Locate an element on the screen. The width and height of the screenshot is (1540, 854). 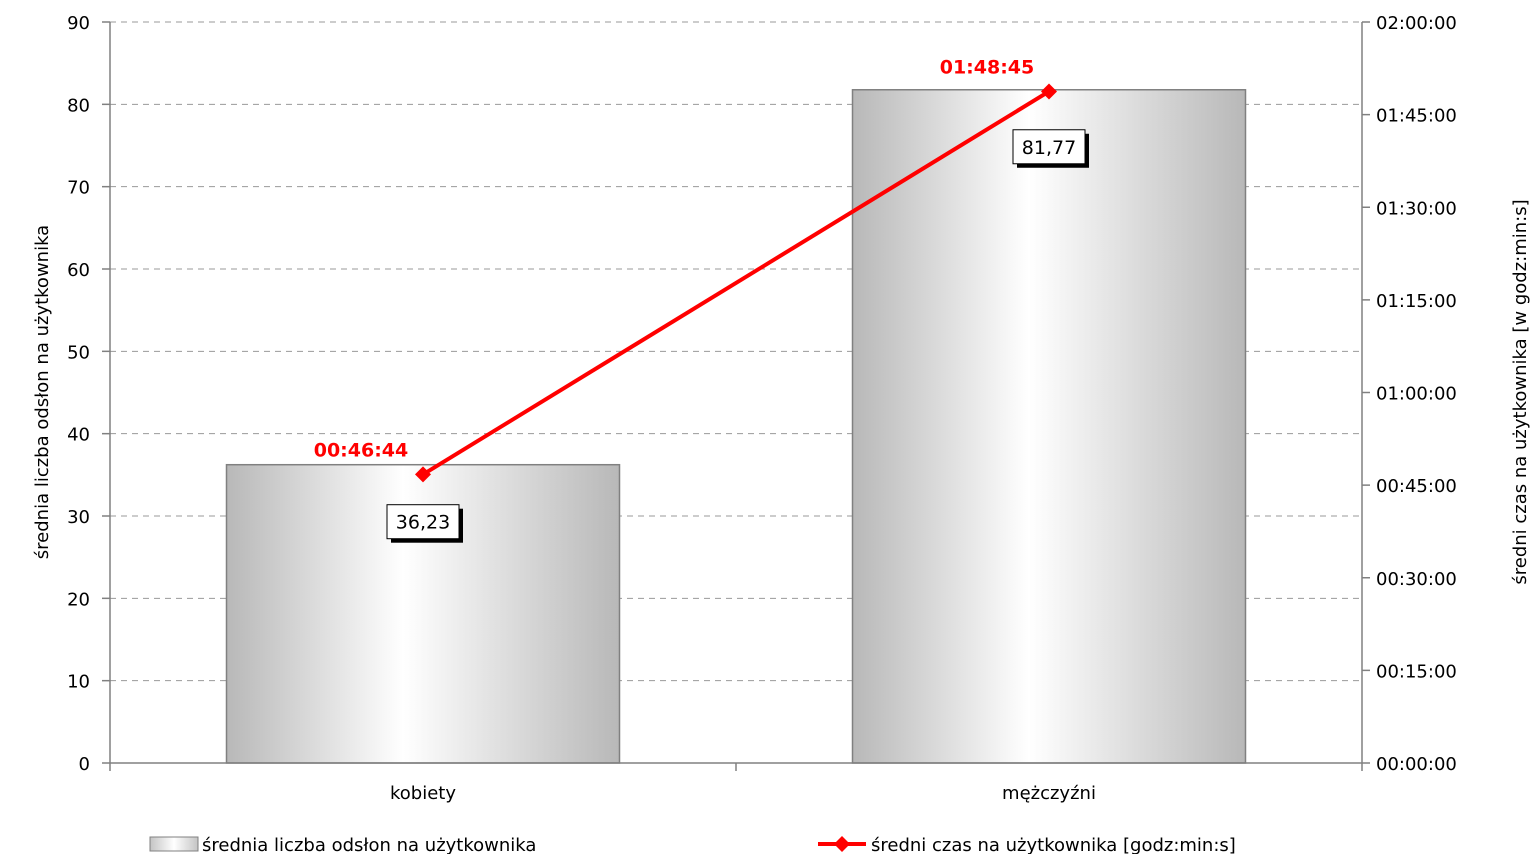
y-tick-label-left: 90 is located at coordinates (78, 23).